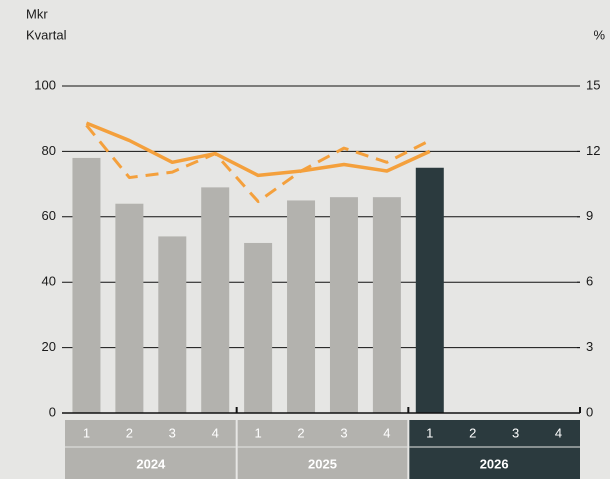 The height and width of the screenshot is (479, 610). What do you see at coordinates (49, 281) in the screenshot?
I see `y-tick-label: 40` at bounding box center [49, 281].